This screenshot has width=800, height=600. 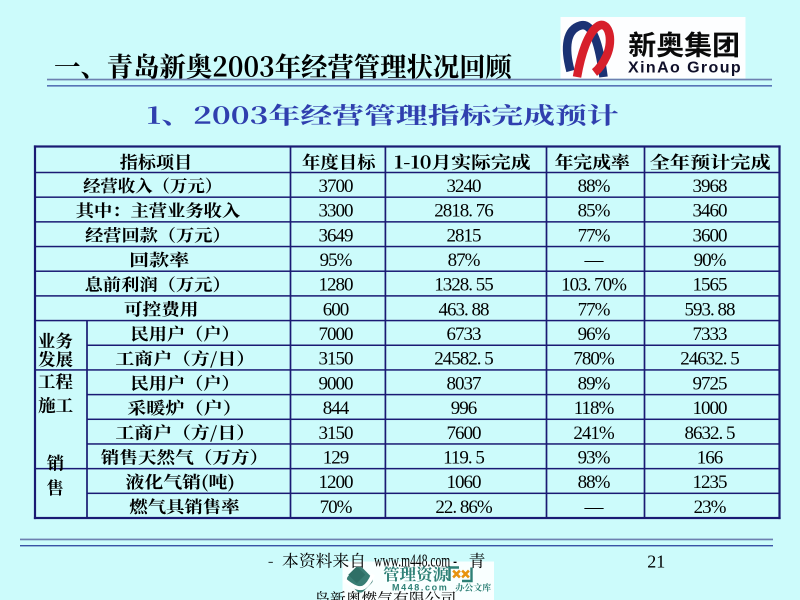 I want to click on svg-text: 3649, so click(x=336, y=235).